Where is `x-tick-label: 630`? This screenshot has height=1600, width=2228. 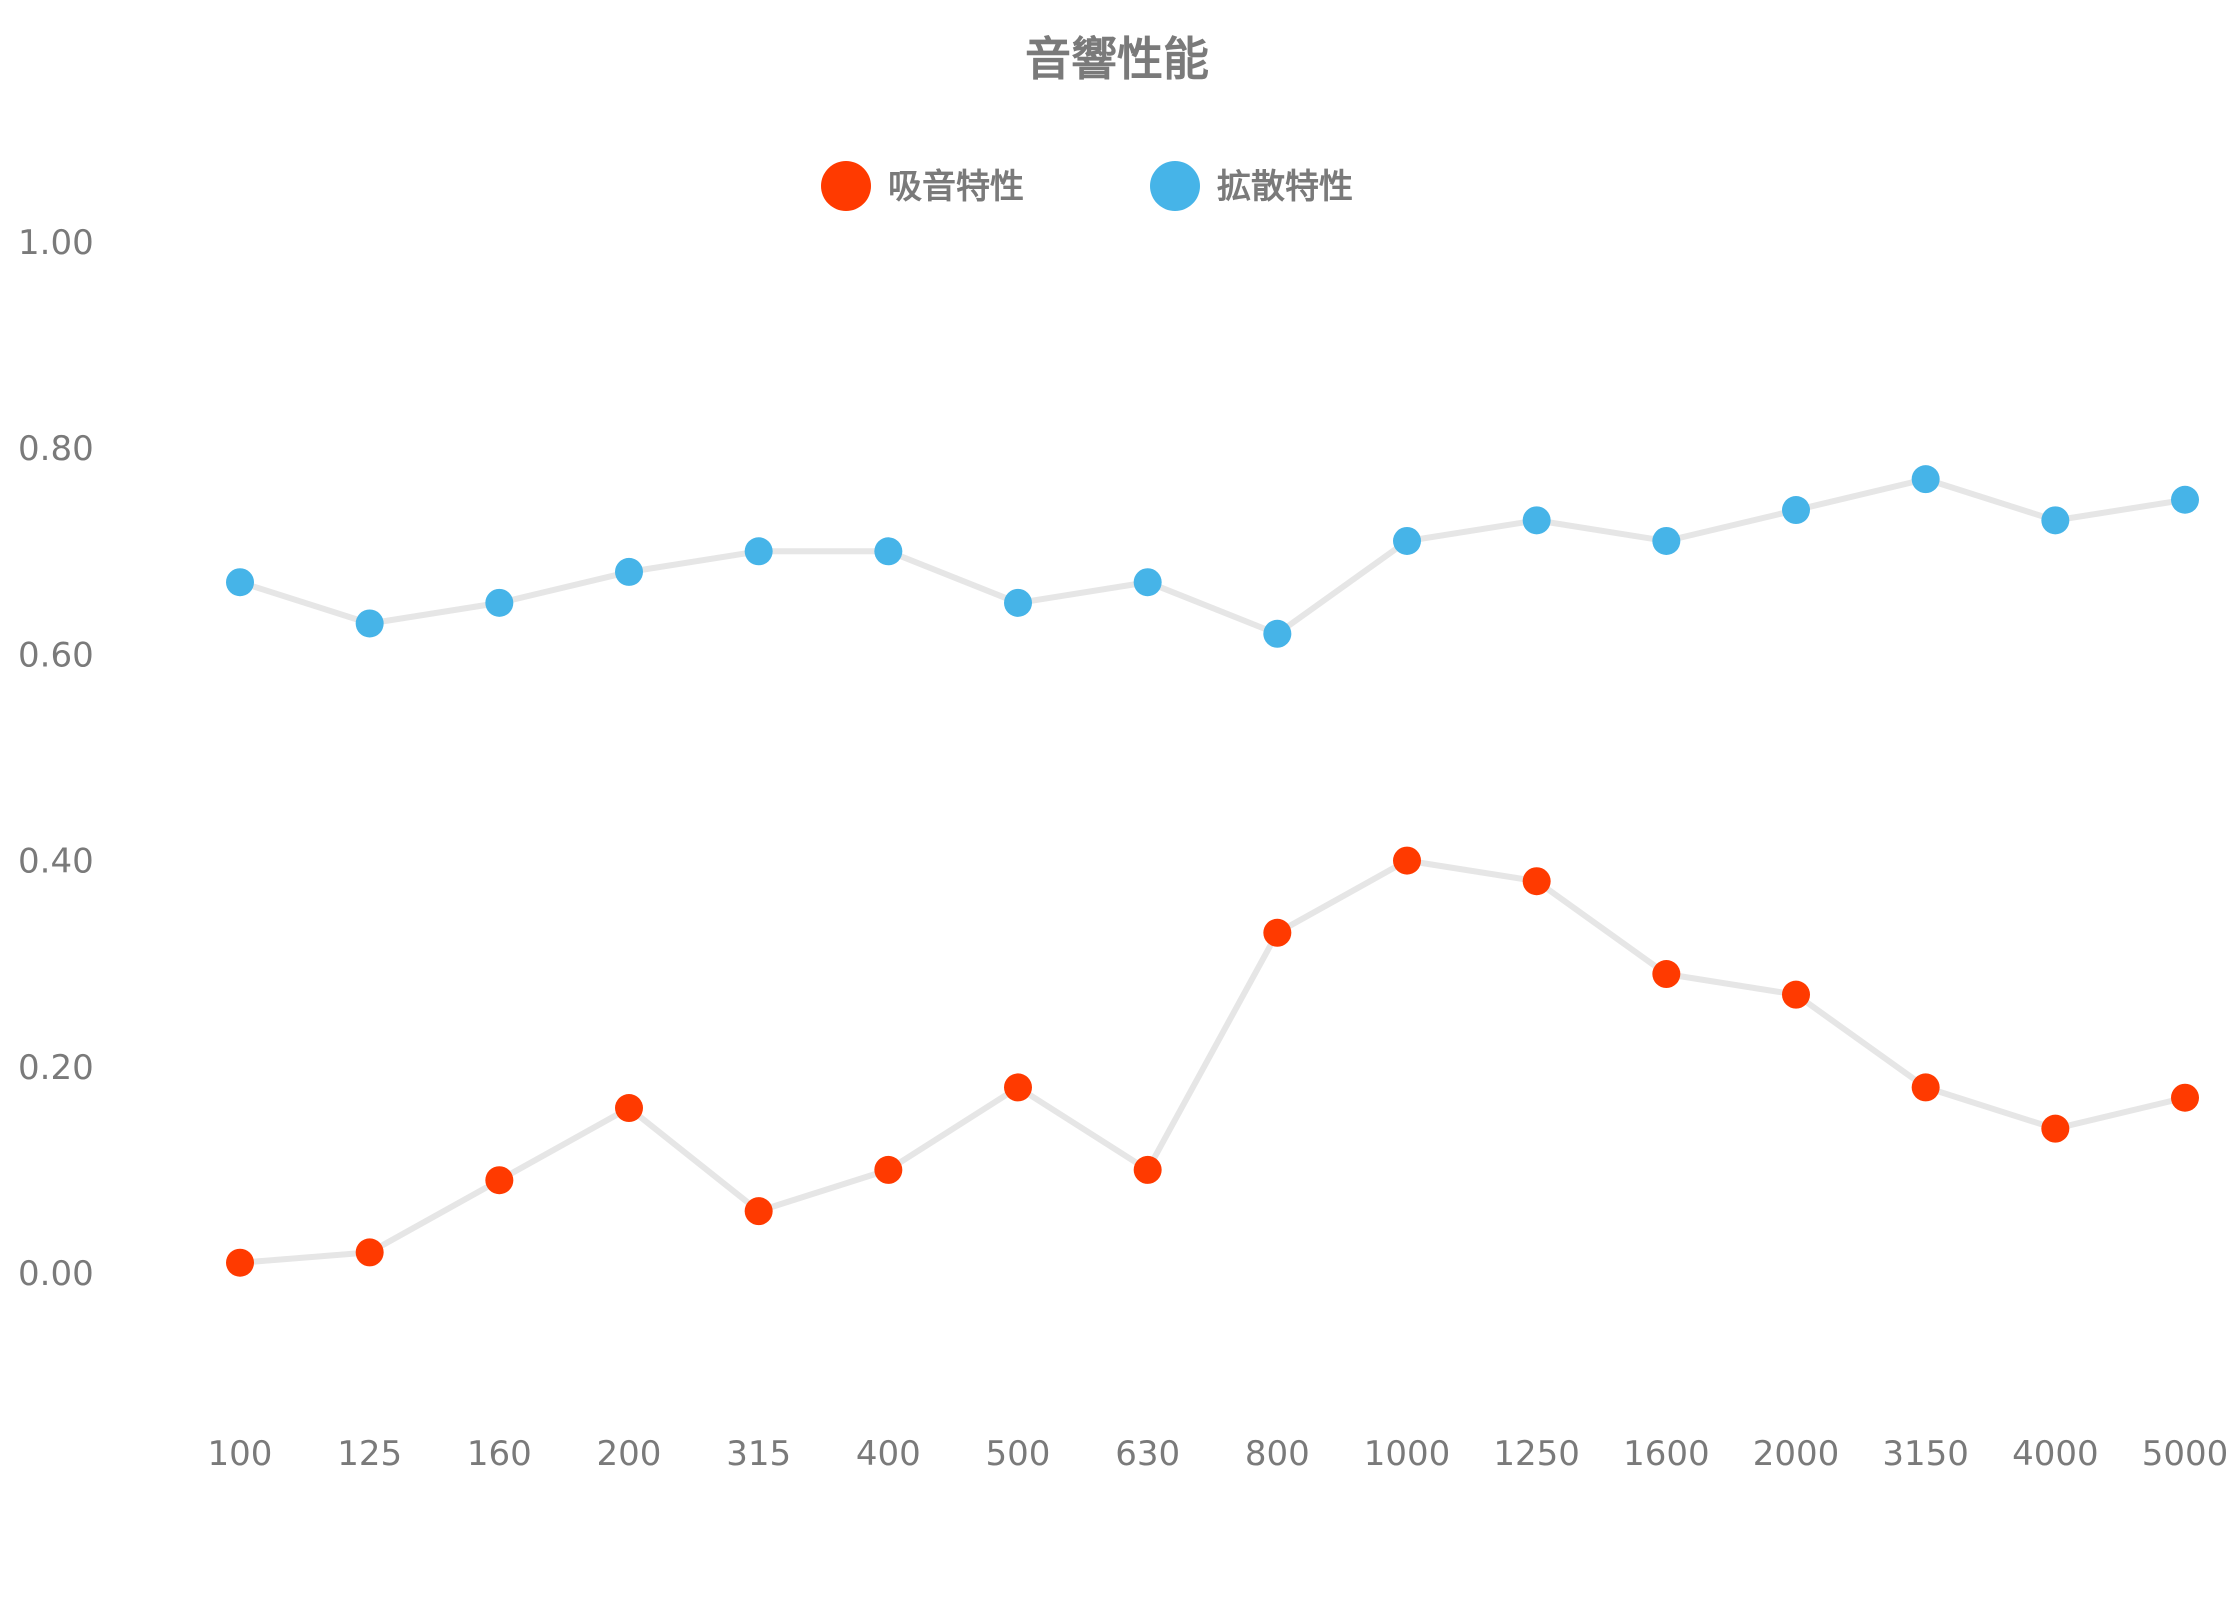
x-tick-label: 630 is located at coordinates (1147, 1454).